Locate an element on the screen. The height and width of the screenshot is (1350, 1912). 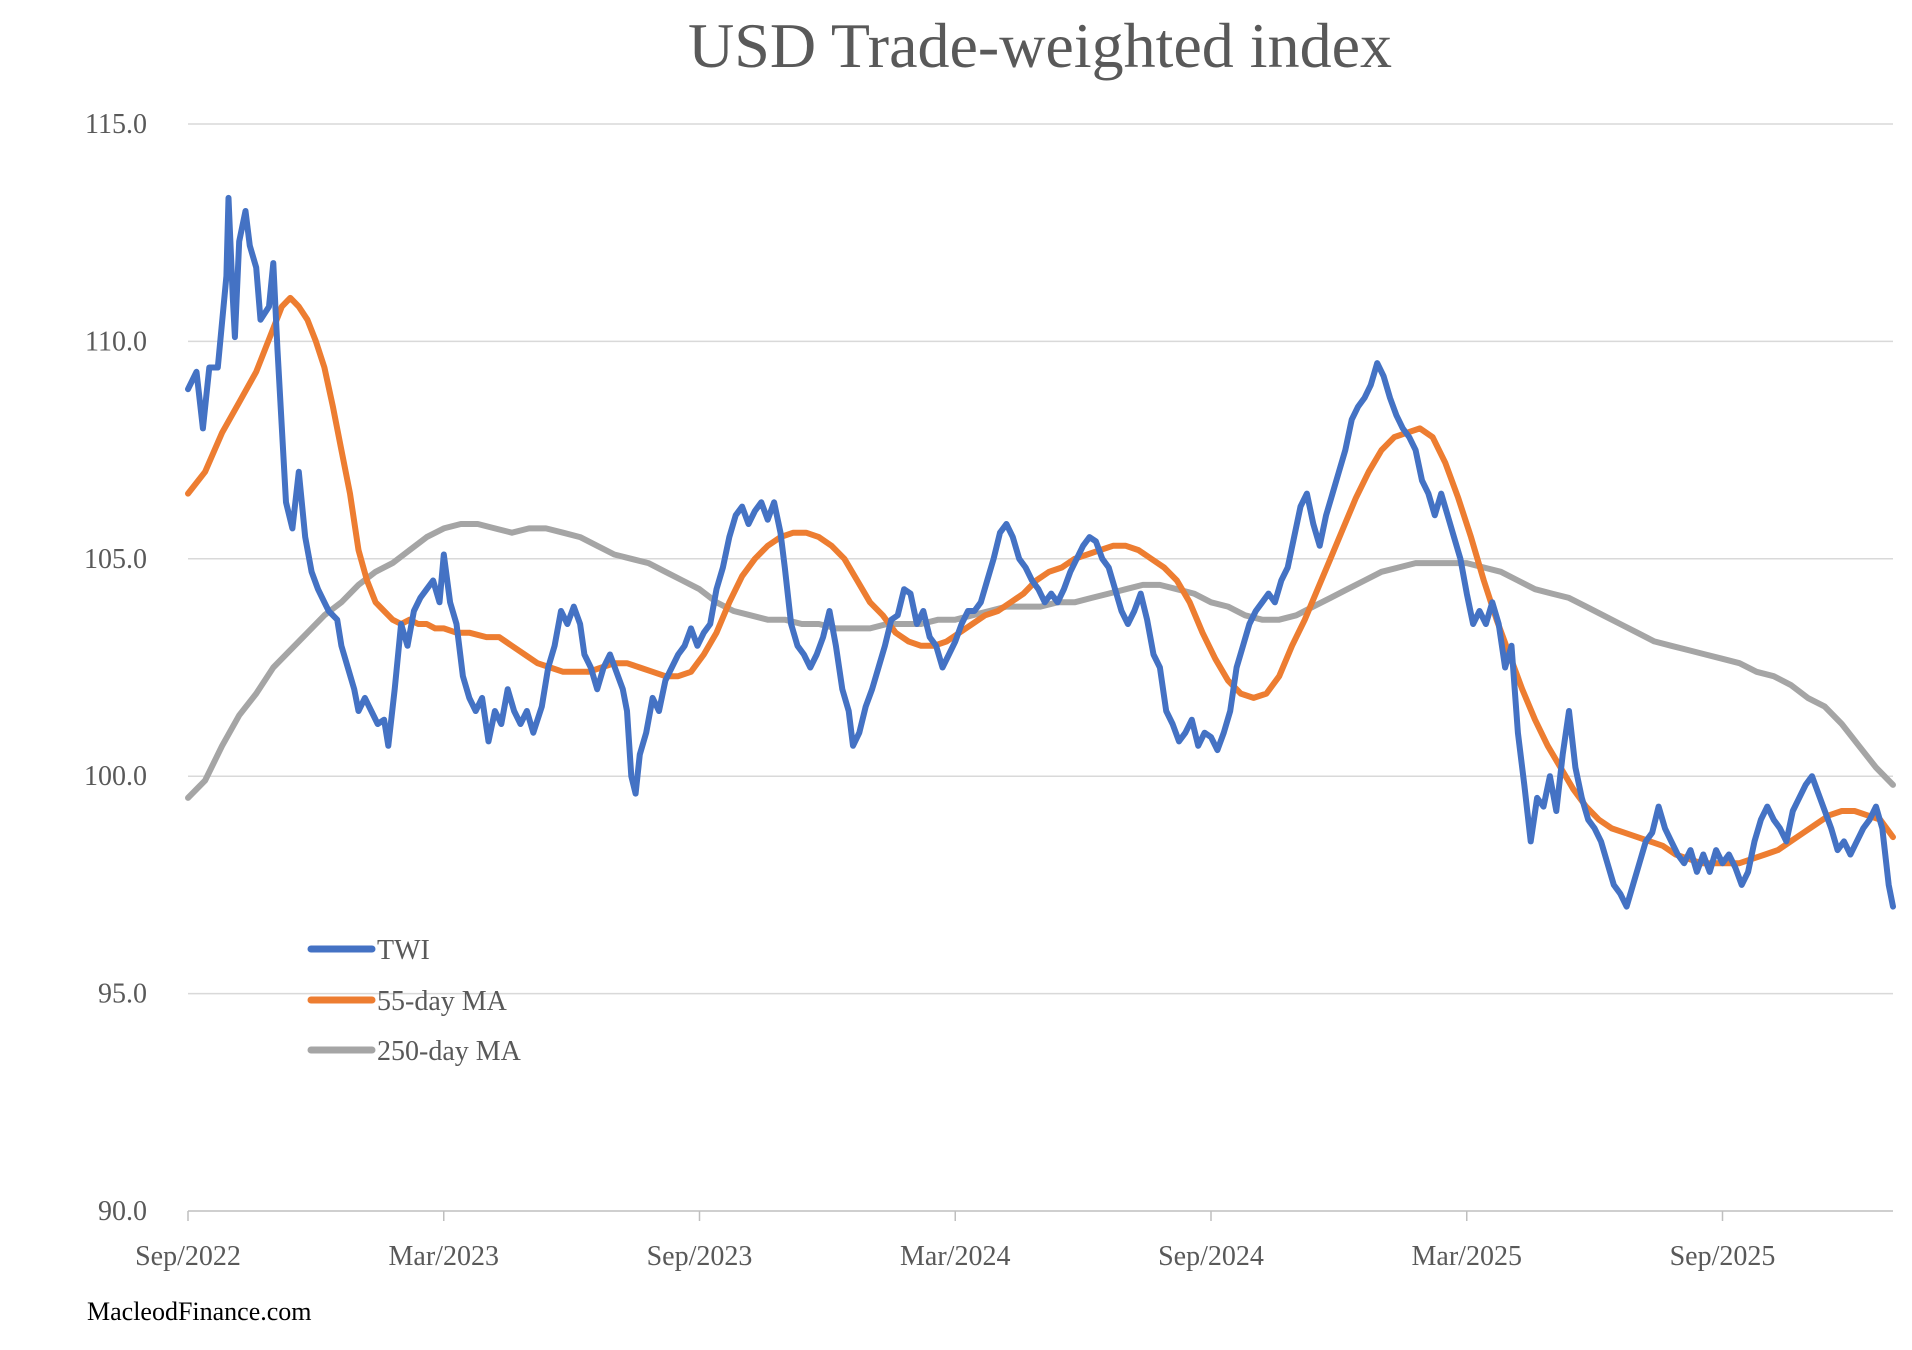
legend: TWI 55-day MA 250-day MA is located at coordinates (414, 1001).